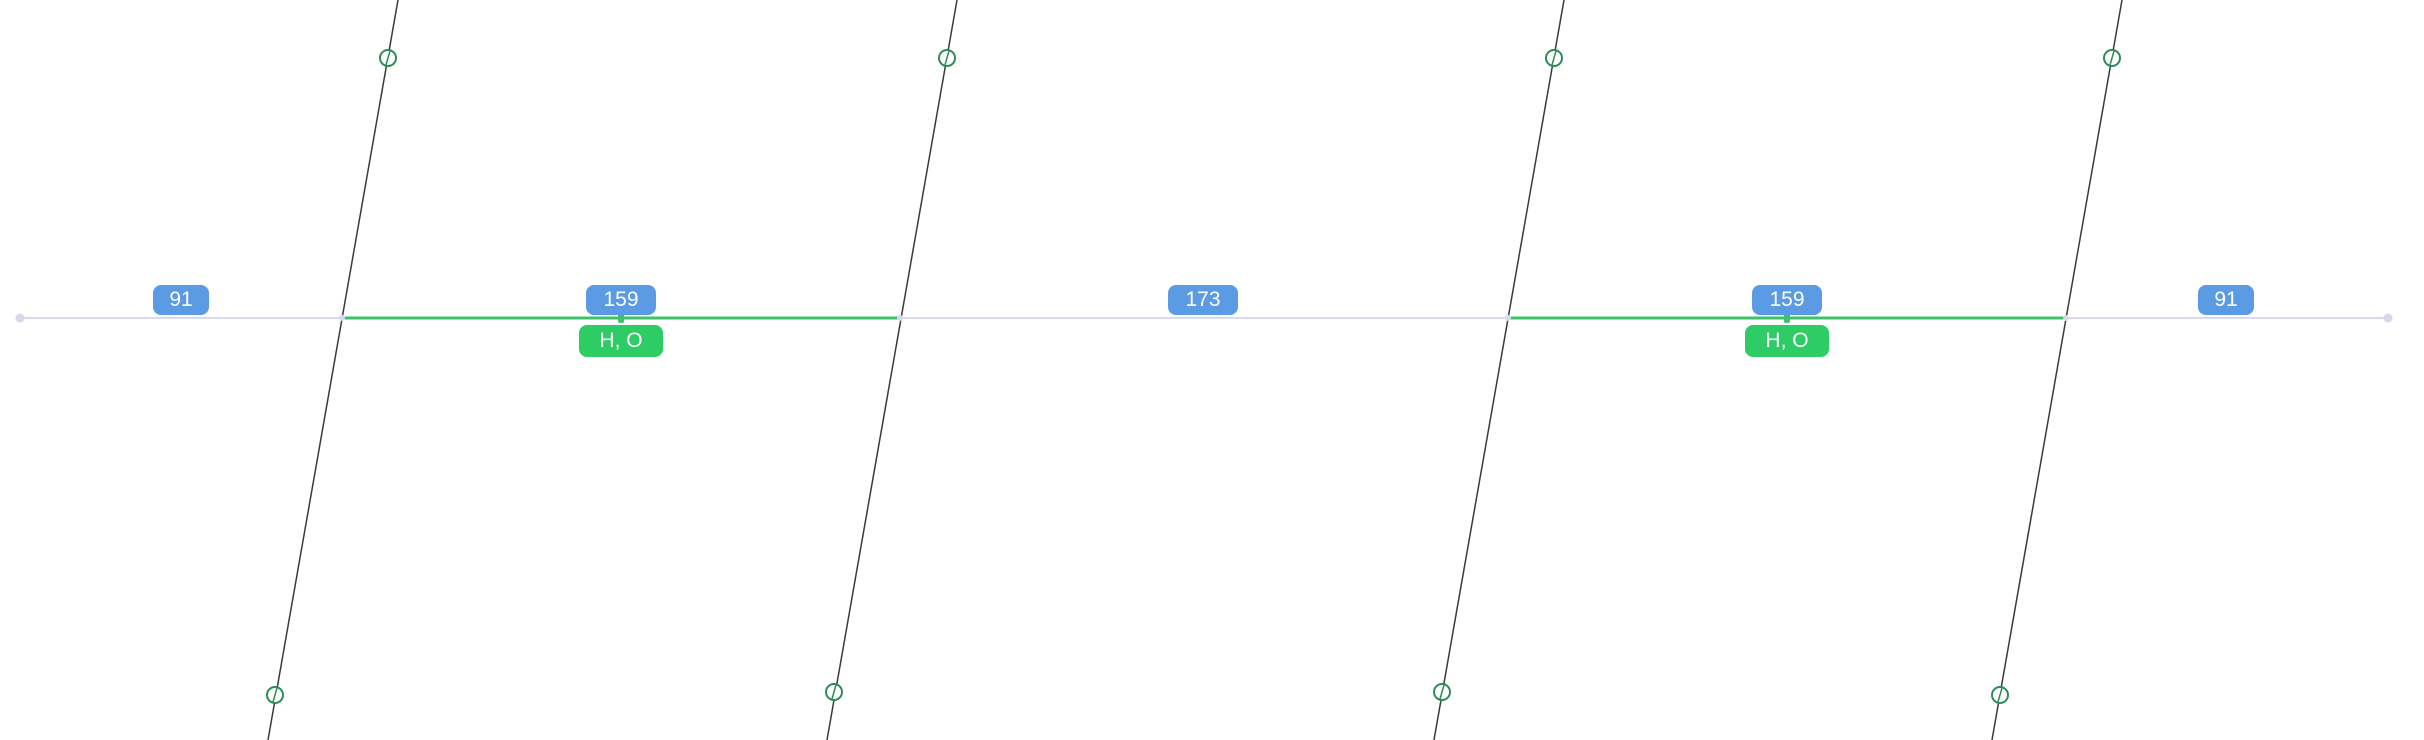  What do you see at coordinates (1203, 300) in the screenshot?
I see `measurement-badge: 173` at bounding box center [1203, 300].